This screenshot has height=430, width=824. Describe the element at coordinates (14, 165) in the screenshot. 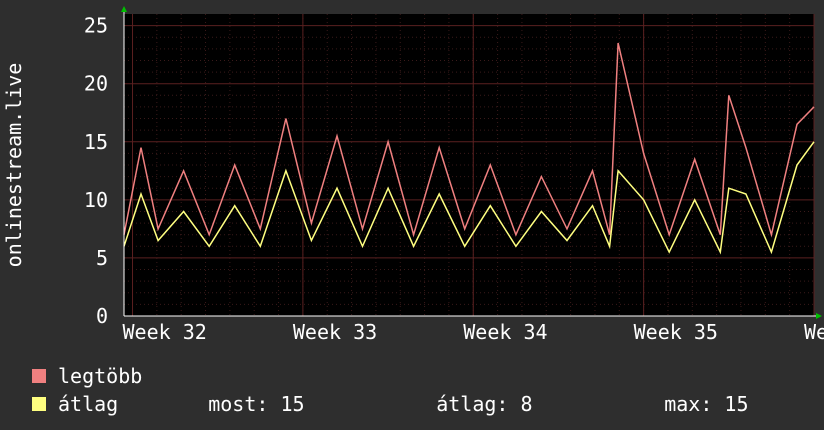

I see `y-axis-label: onlinestream.live` at that location.